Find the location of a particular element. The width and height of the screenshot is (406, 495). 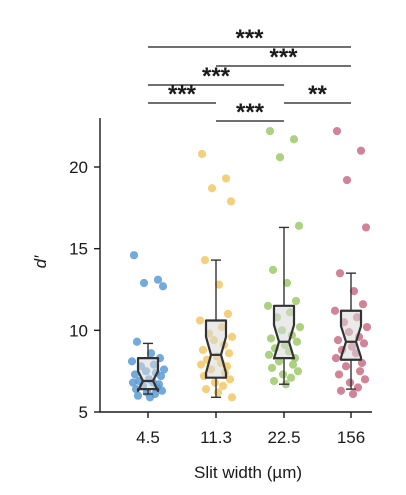

y-tick-label: 5 is located at coordinates (83, 412).